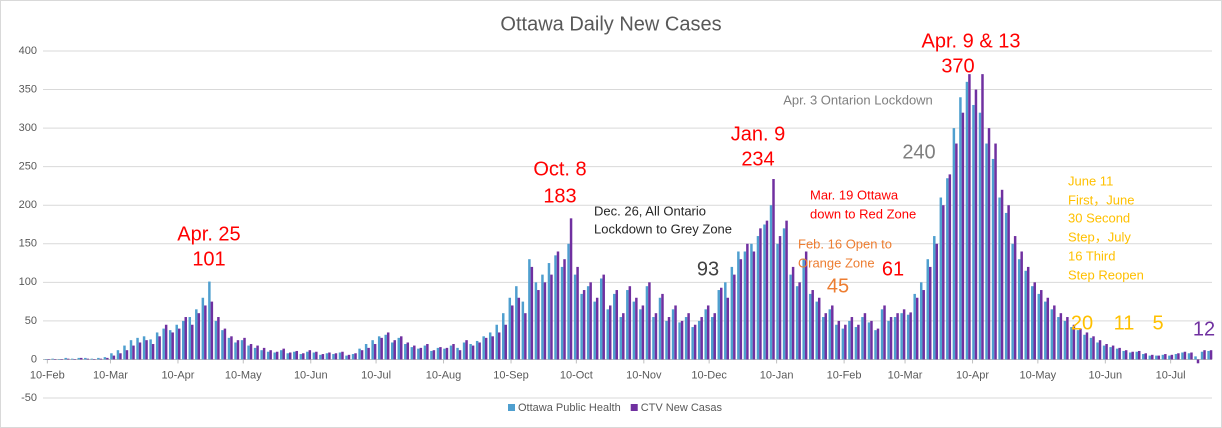  What do you see at coordinates (1124, 323) in the screenshot?
I see `annotation: 11` at bounding box center [1124, 323].